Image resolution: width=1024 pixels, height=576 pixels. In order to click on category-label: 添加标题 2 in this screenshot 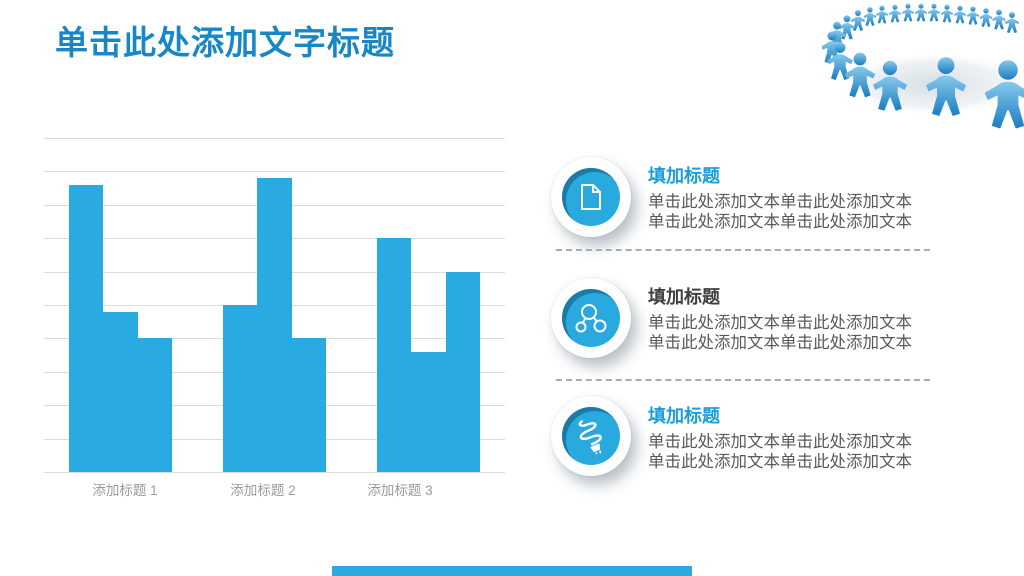, I will do `click(263, 490)`.